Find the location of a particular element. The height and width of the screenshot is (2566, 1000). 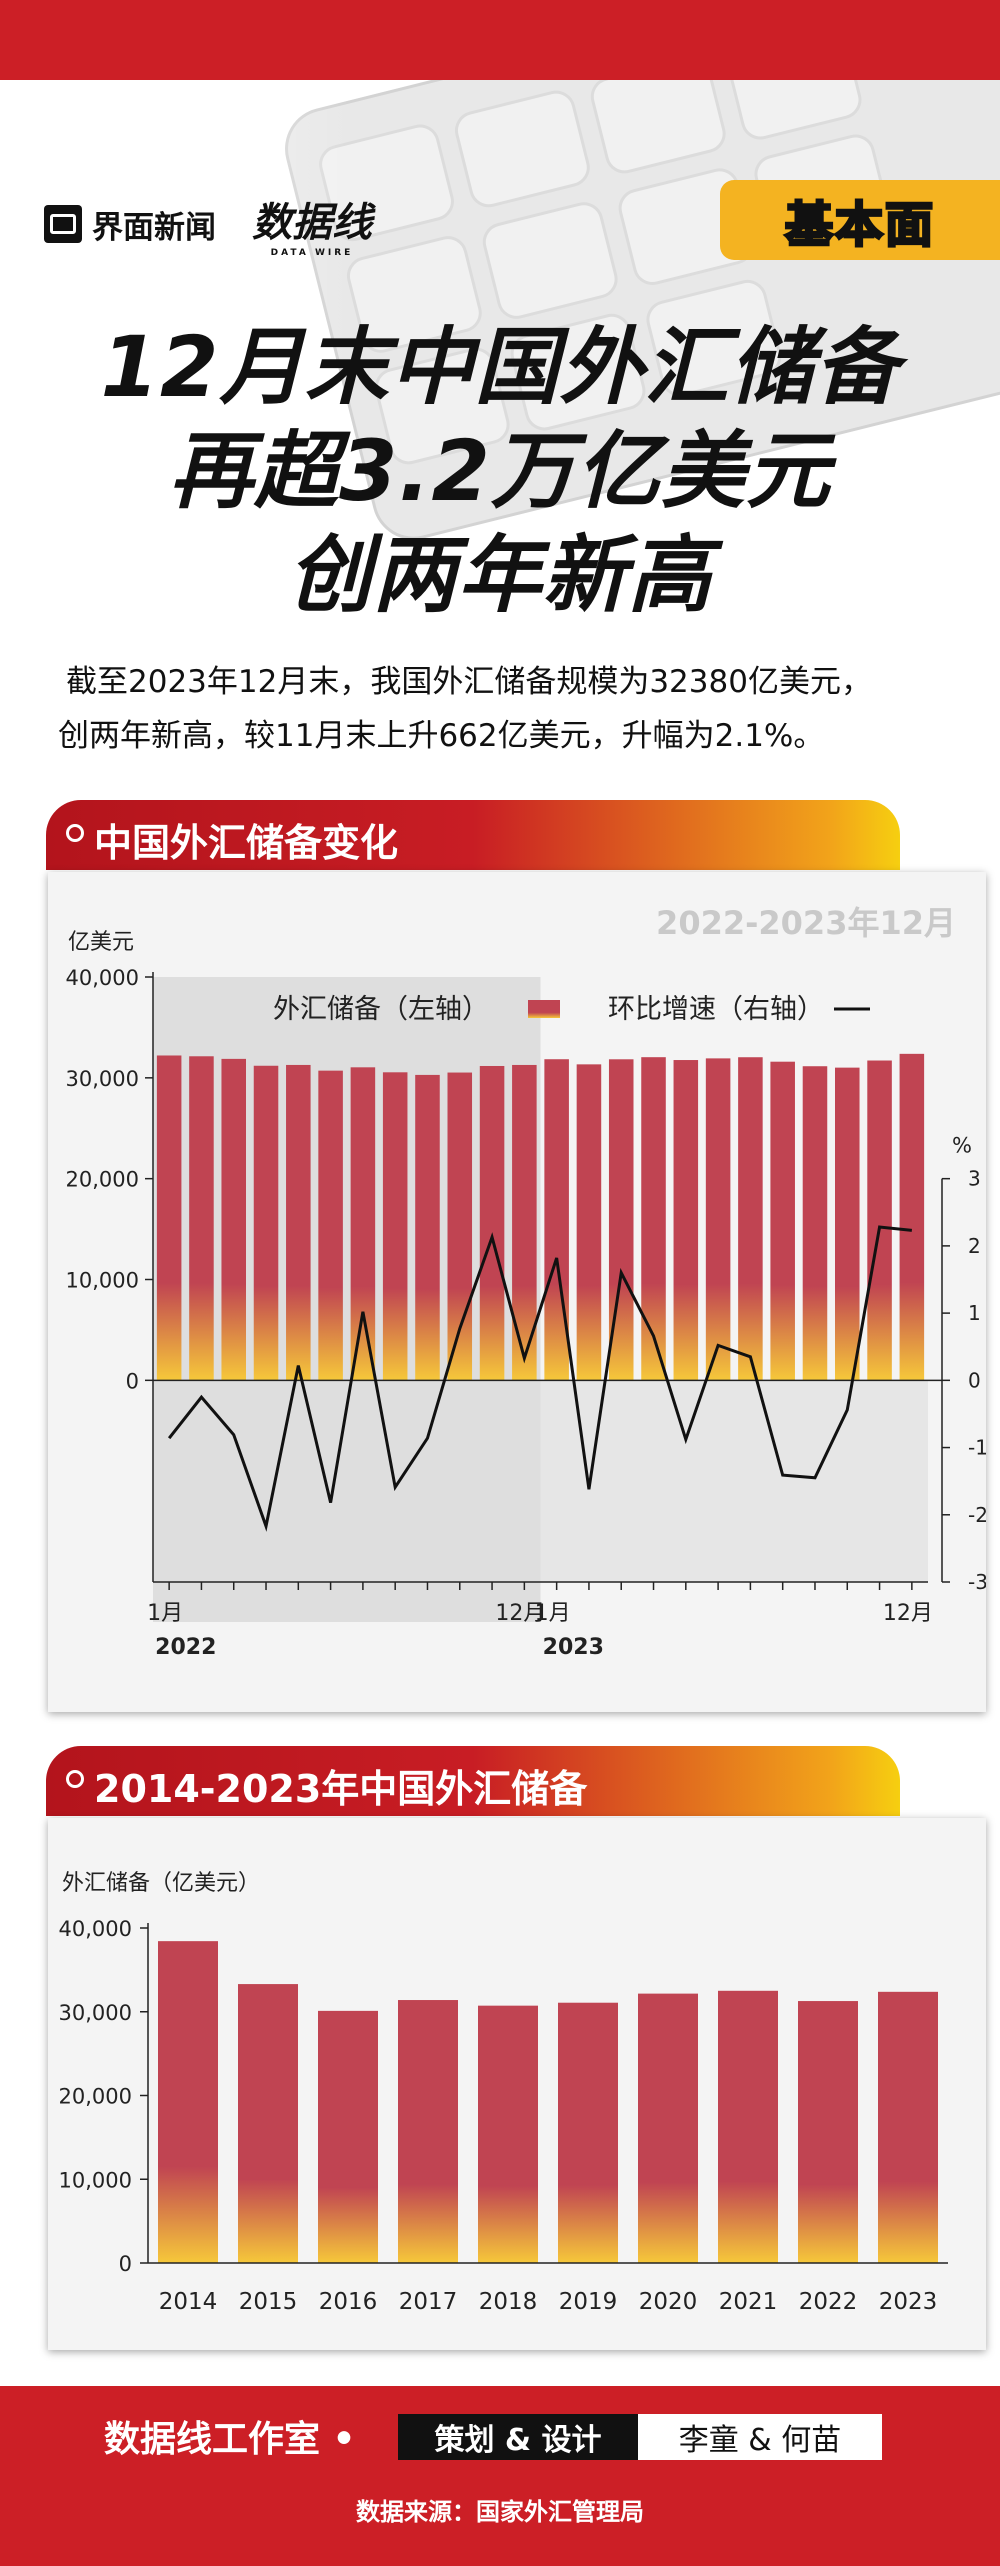

data-source: 数据来源：国家外汇管理局 is located at coordinates (500, 2512).